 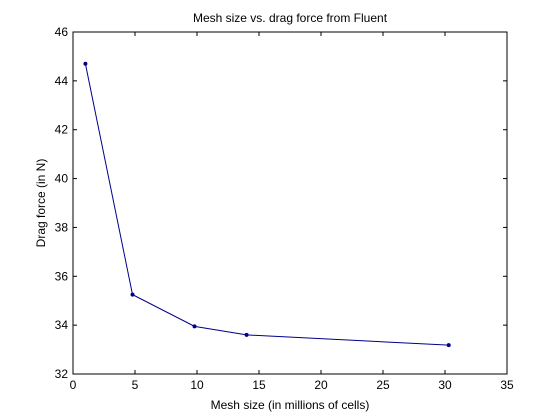 What do you see at coordinates (62, 374) in the screenshot?
I see `y-tick-label: 32` at bounding box center [62, 374].